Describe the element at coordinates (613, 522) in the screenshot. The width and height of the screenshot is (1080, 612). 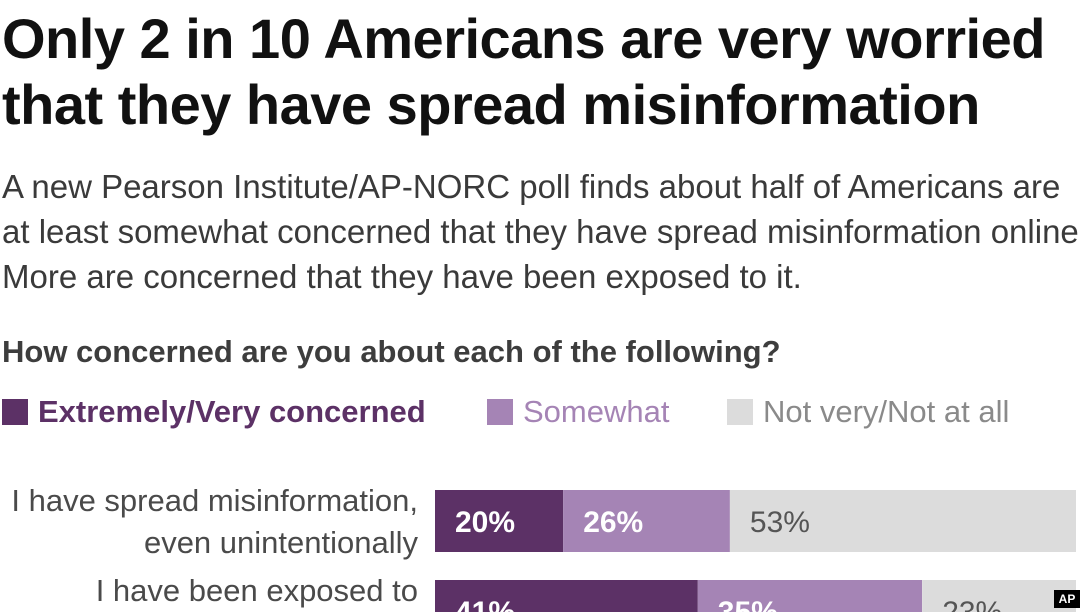
I see `bar-label-somewhat-row-1: 26%` at that location.